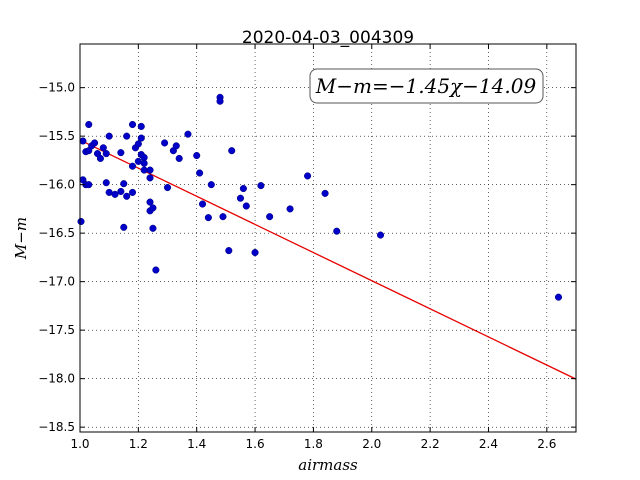 The image size is (640, 480). I want to click on annotation-box: M−m=−1.45χ−14.09, so click(426, 86).